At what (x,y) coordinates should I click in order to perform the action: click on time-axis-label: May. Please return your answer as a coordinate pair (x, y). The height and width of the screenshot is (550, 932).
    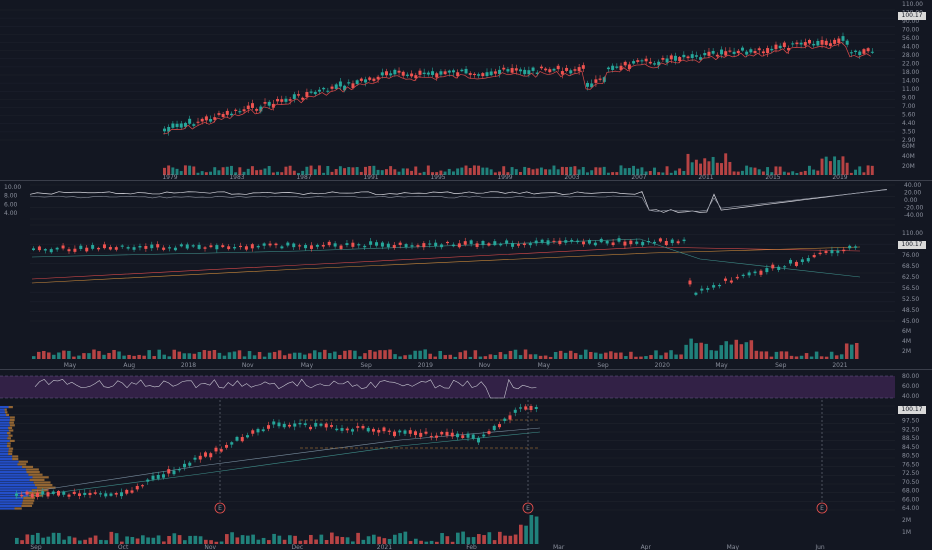
    Looking at the image, I should click on (307, 365).